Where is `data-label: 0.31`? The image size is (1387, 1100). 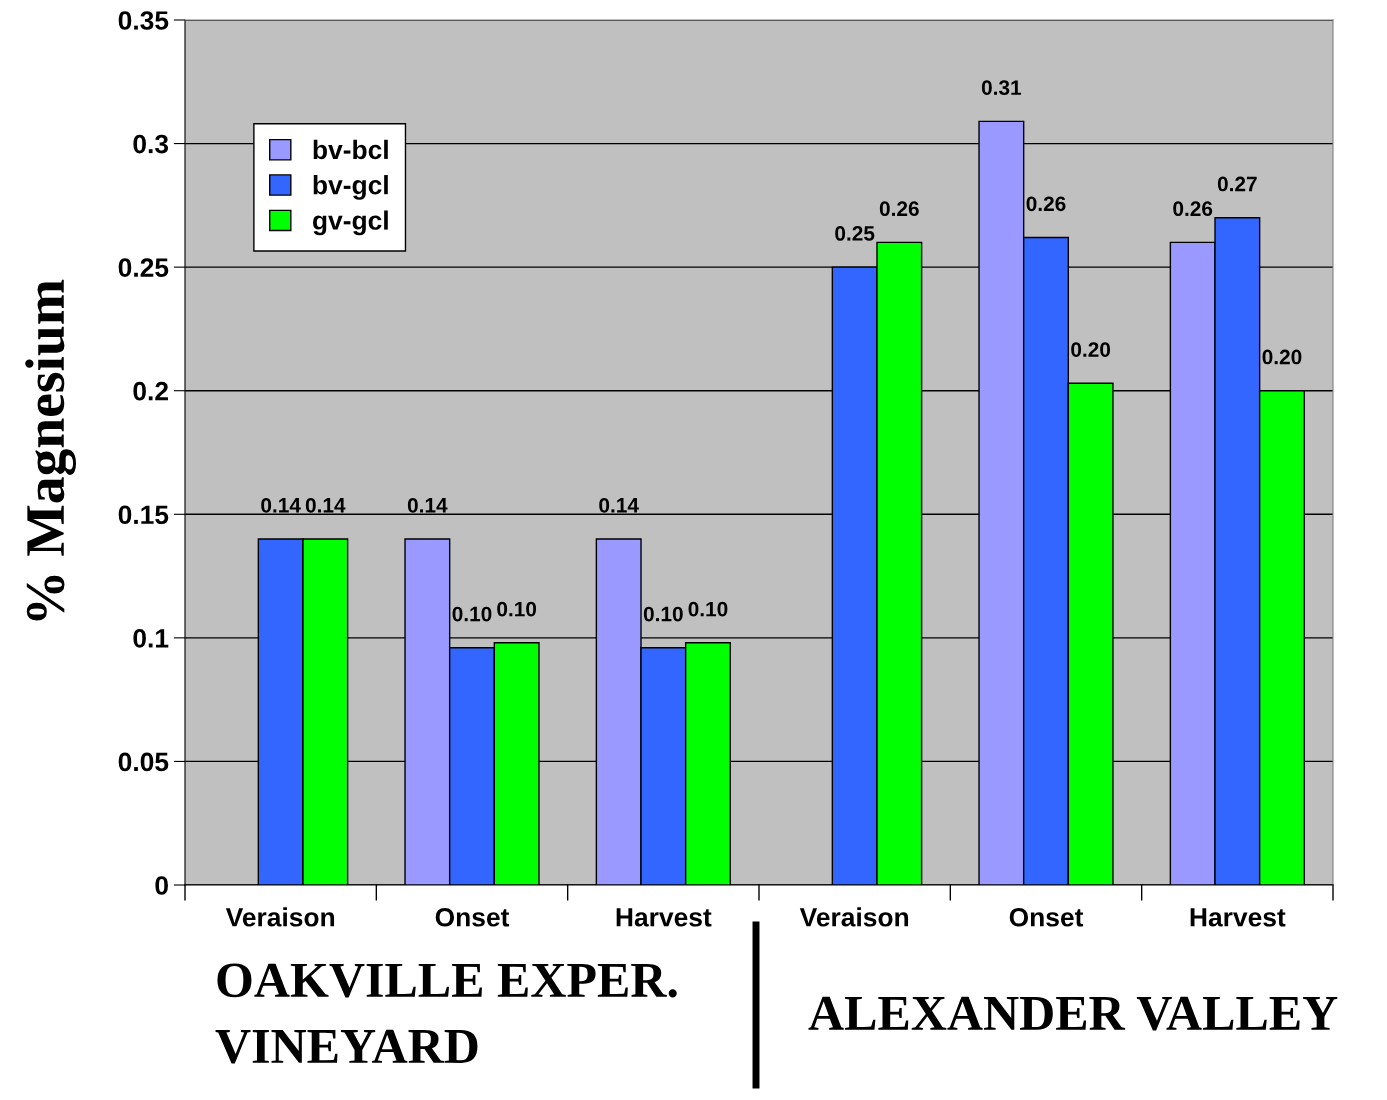 data-label: 0.31 is located at coordinates (1001, 88).